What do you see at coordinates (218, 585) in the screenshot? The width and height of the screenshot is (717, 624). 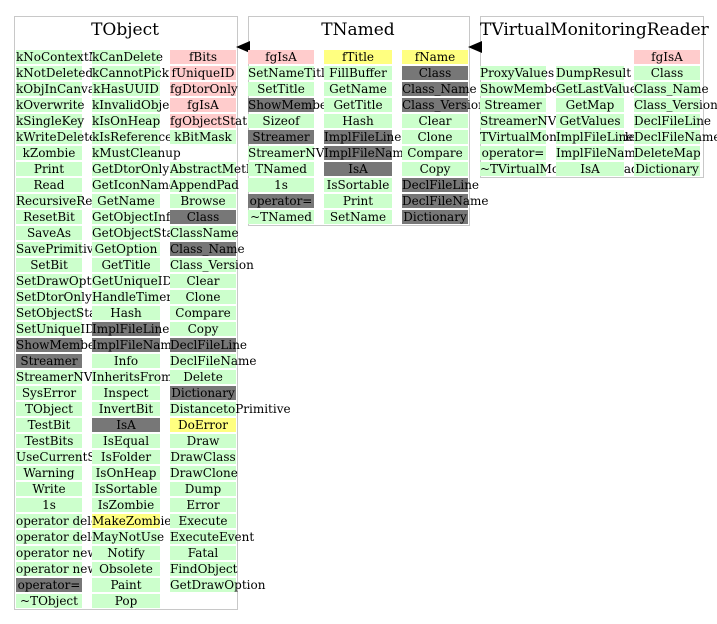 I see `member-cell: GetDrawOption` at bounding box center [218, 585].